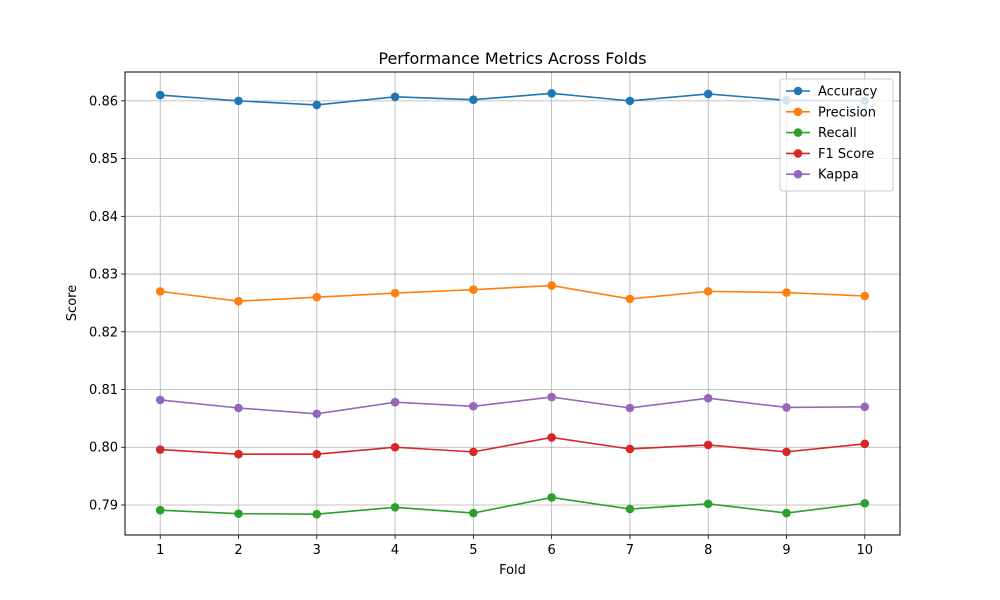 The image size is (1000, 600). What do you see at coordinates (512, 58) in the screenshot?
I see `chart-title: Performance Metrics Across Folds` at bounding box center [512, 58].